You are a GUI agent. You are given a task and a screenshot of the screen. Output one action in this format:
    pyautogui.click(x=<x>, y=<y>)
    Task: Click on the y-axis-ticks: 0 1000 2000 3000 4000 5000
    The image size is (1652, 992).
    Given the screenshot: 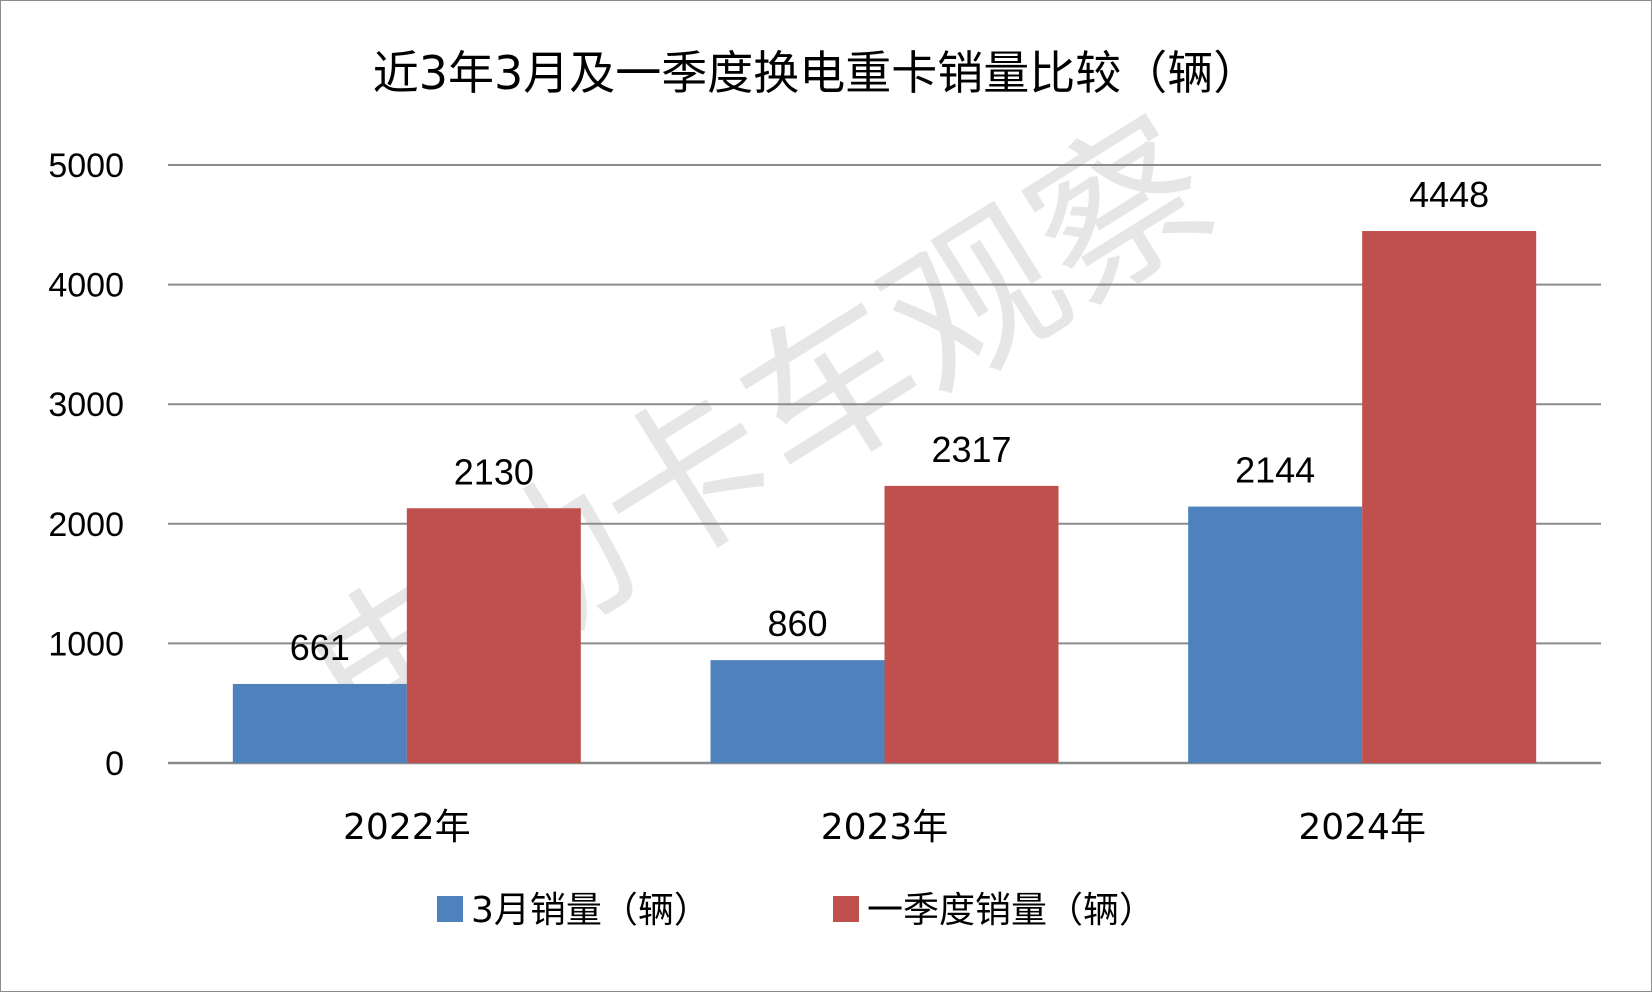 What is the action you would take?
    pyautogui.click(x=86, y=465)
    